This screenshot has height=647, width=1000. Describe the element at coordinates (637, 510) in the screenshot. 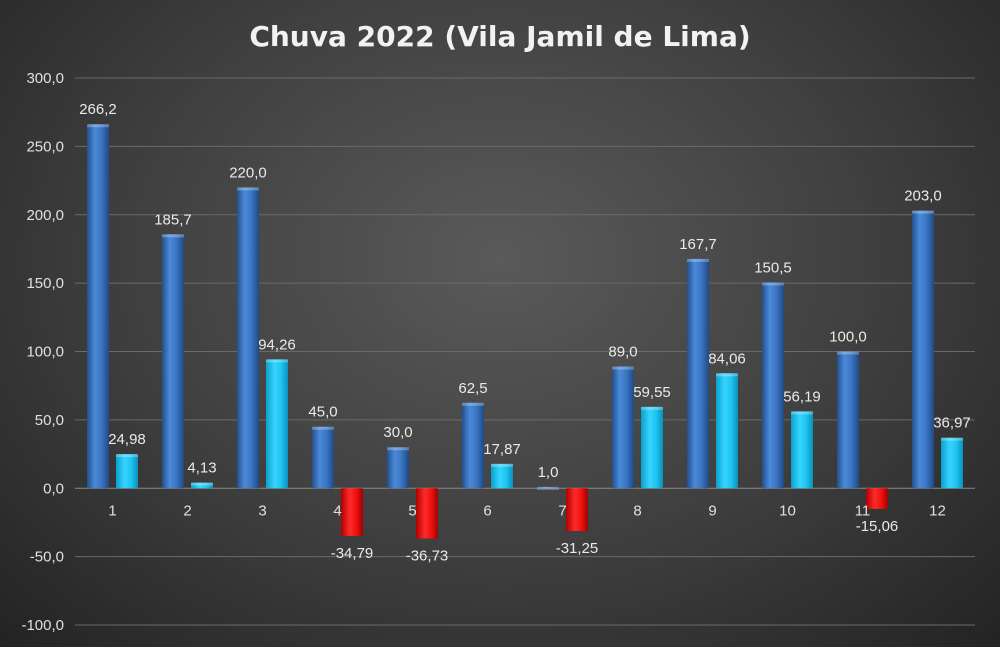

I see `x-tick-label: 8` at that location.